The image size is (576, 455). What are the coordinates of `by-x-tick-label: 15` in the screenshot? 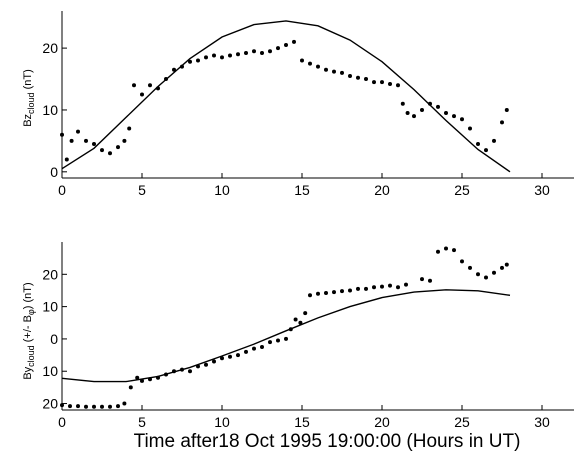 It's located at (302, 422).